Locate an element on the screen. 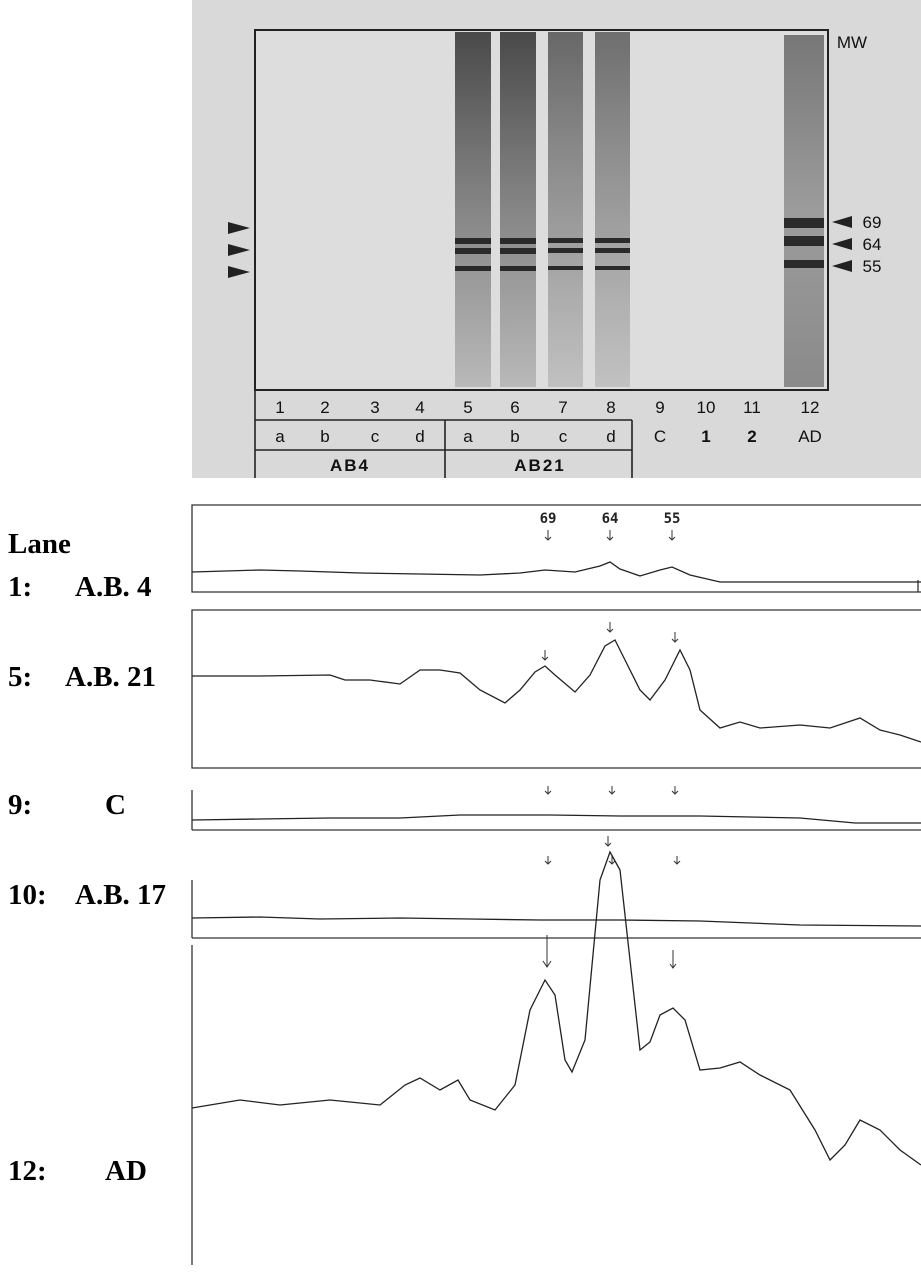 The image size is (921, 1273). lane-name: A.B. 4 is located at coordinates (113, 587).